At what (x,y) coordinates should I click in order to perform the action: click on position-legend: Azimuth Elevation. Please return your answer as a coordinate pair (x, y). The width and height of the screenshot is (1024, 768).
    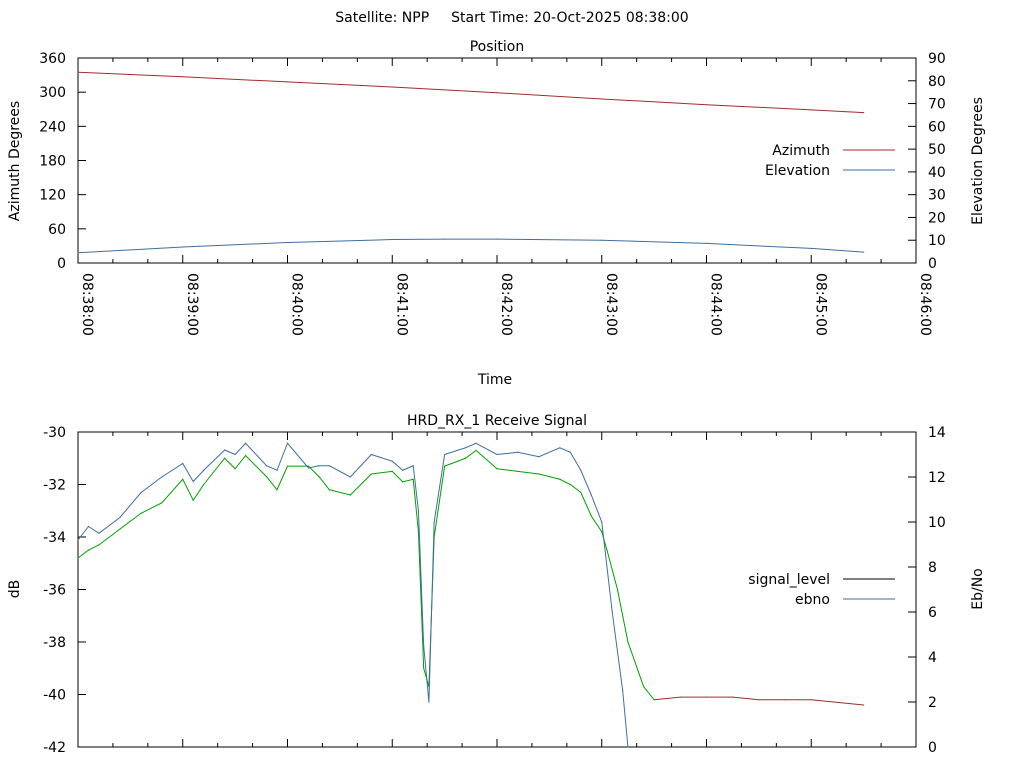
    Looking at the image, I should click on (830, 161).